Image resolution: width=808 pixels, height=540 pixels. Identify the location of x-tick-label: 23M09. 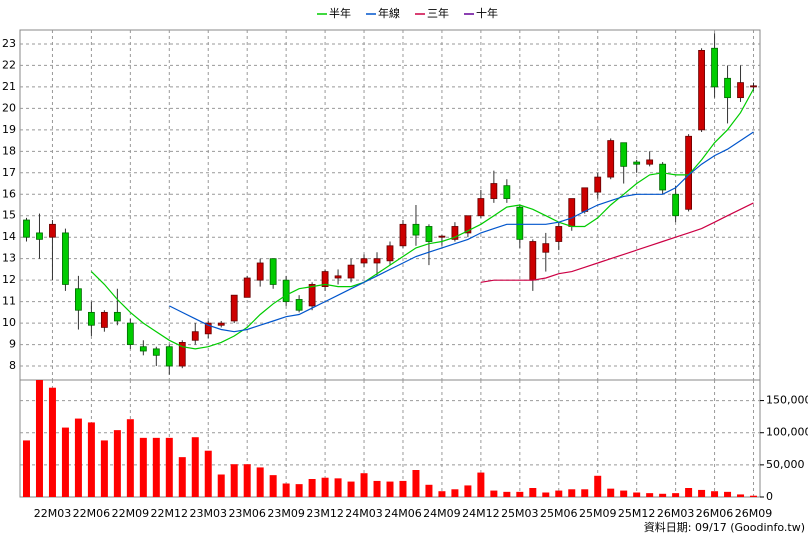
(286, 513).